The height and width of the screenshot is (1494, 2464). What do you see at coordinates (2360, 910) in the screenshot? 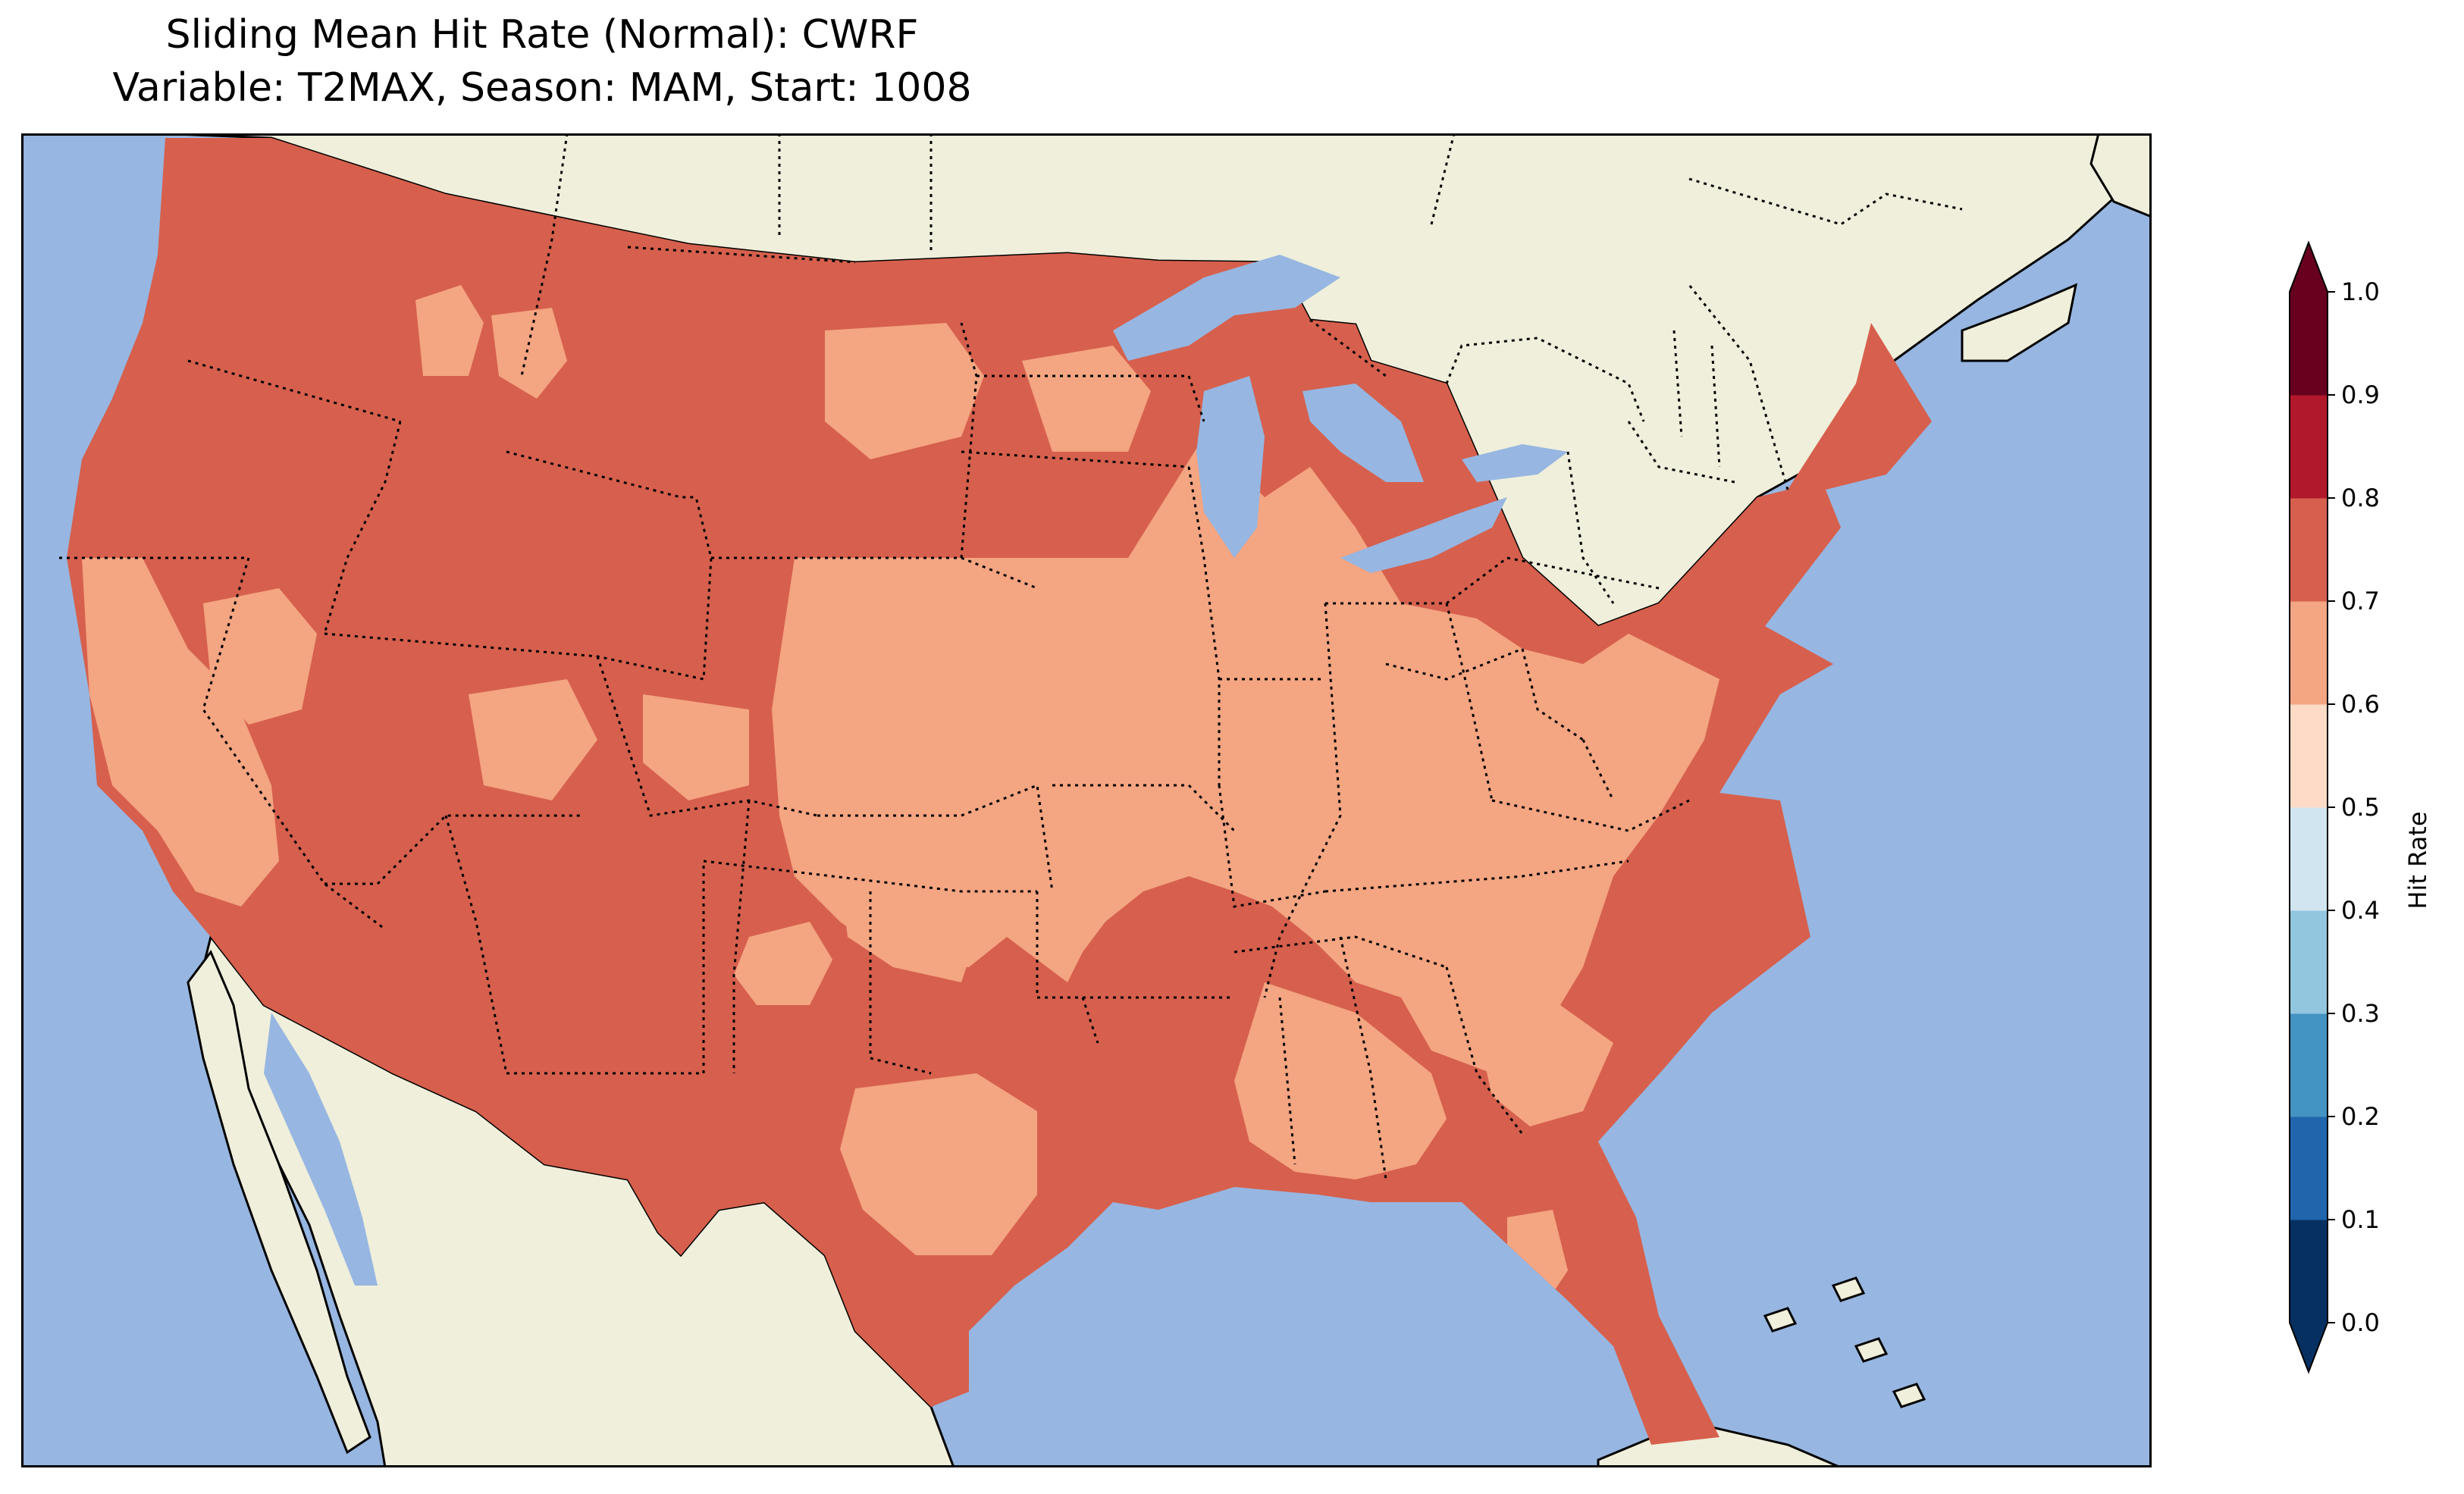
I see `colorbar-tick-label: 0.4` at bounding box center [2360, 910].